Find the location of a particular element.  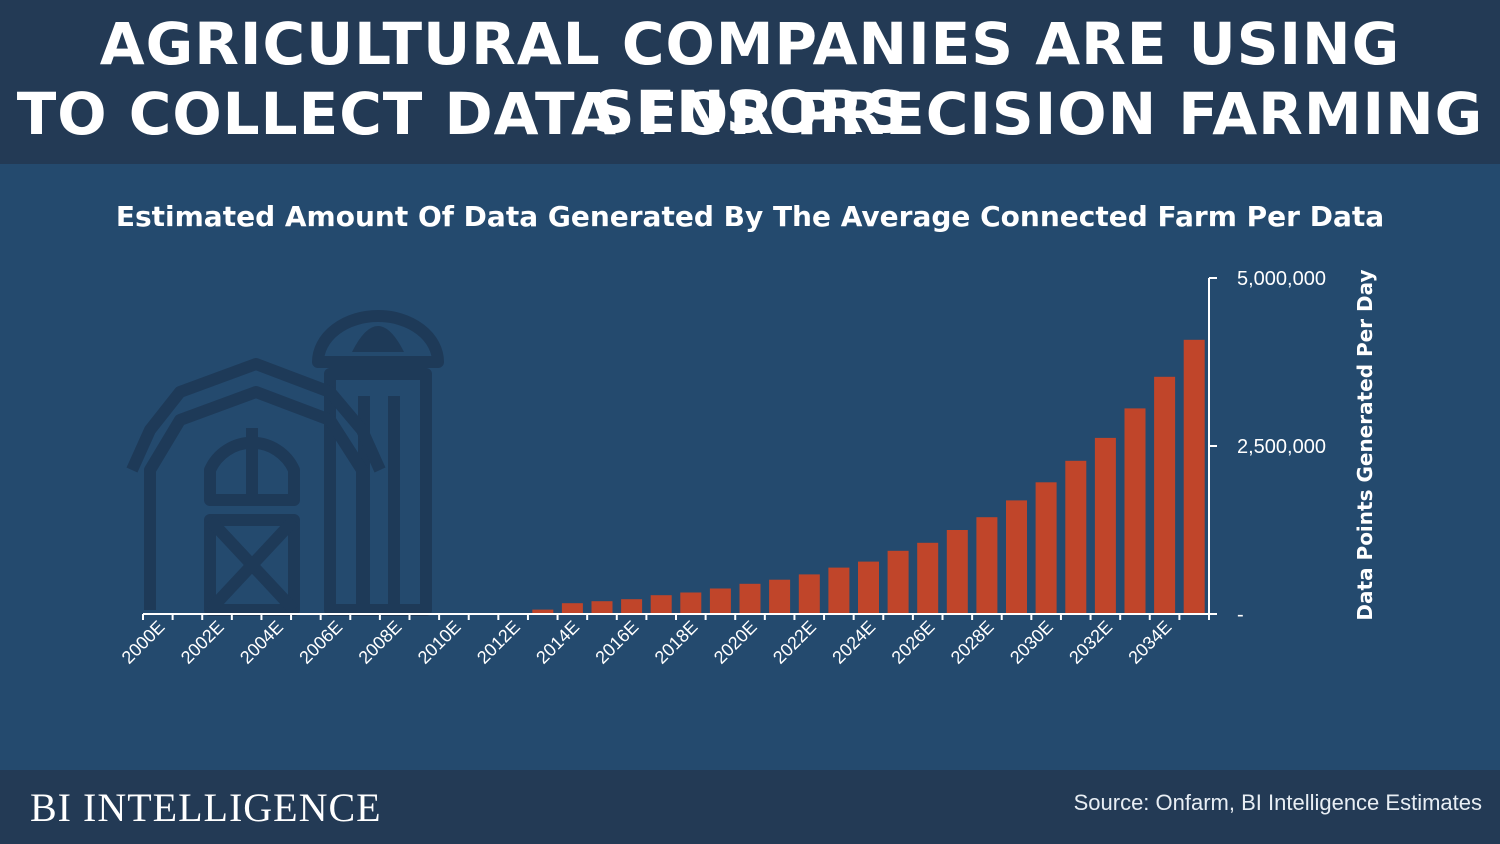

y-tick-label: 2,500,000 is located at coordinates (1281, 447).